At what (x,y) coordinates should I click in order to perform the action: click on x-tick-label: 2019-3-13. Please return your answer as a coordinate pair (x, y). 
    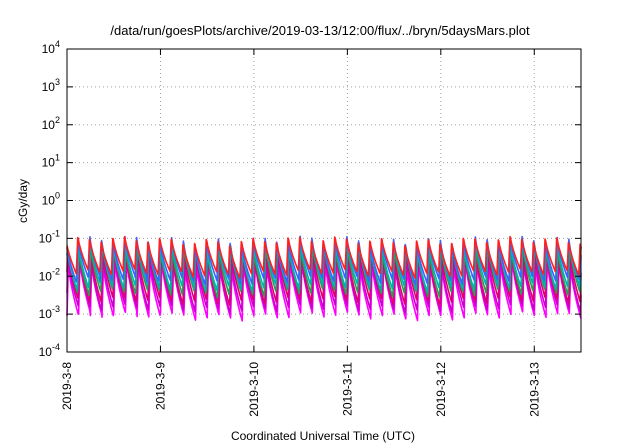
    Looking at the image, I should click on (534, 389).